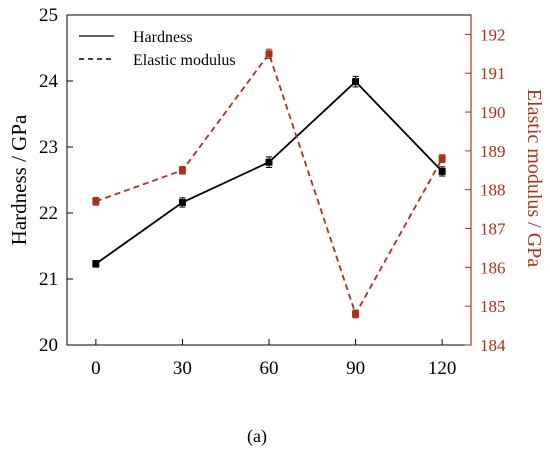 The width and height of the screenshot is (550, 456). What do you see at coordinates (48, 15) in the screenshot?
I see `y-left-tick-label: 25` at bounding box center [48, 15].